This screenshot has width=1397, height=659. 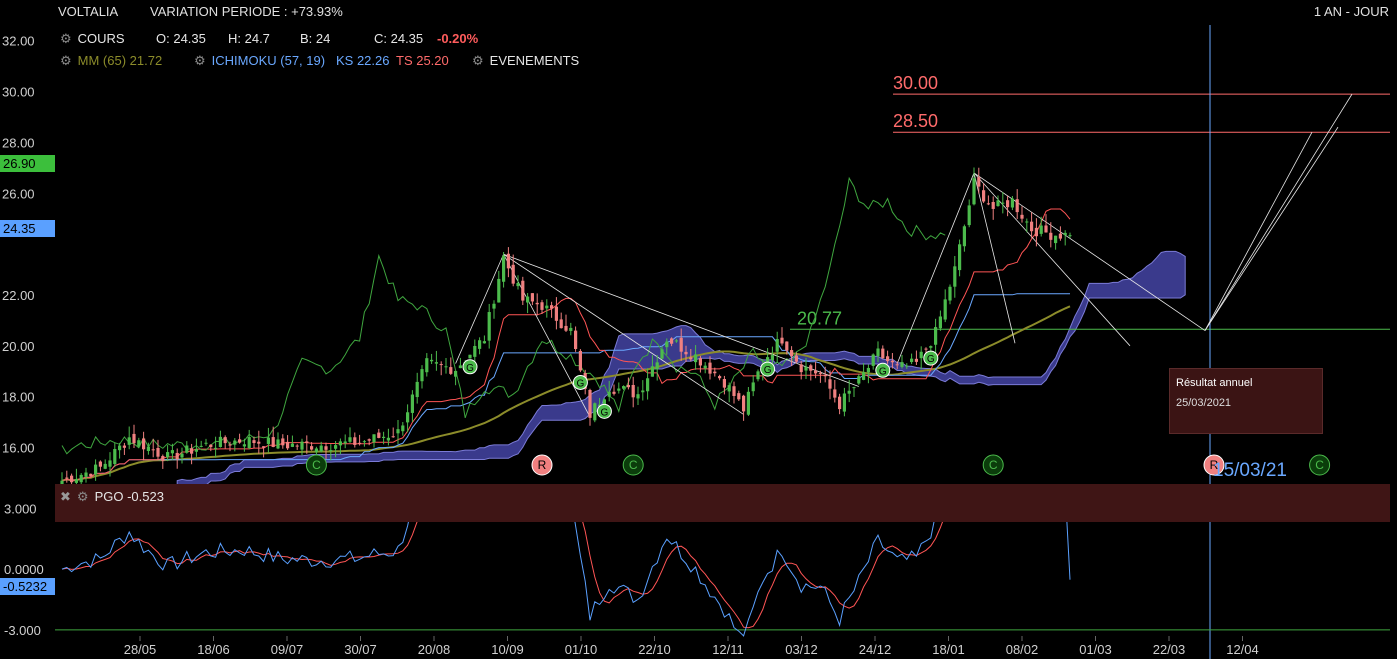 What do you see at coordinates (101, 38) in the screenshot?
I see `cours-label: COURS` at bounding box center [101, 38].